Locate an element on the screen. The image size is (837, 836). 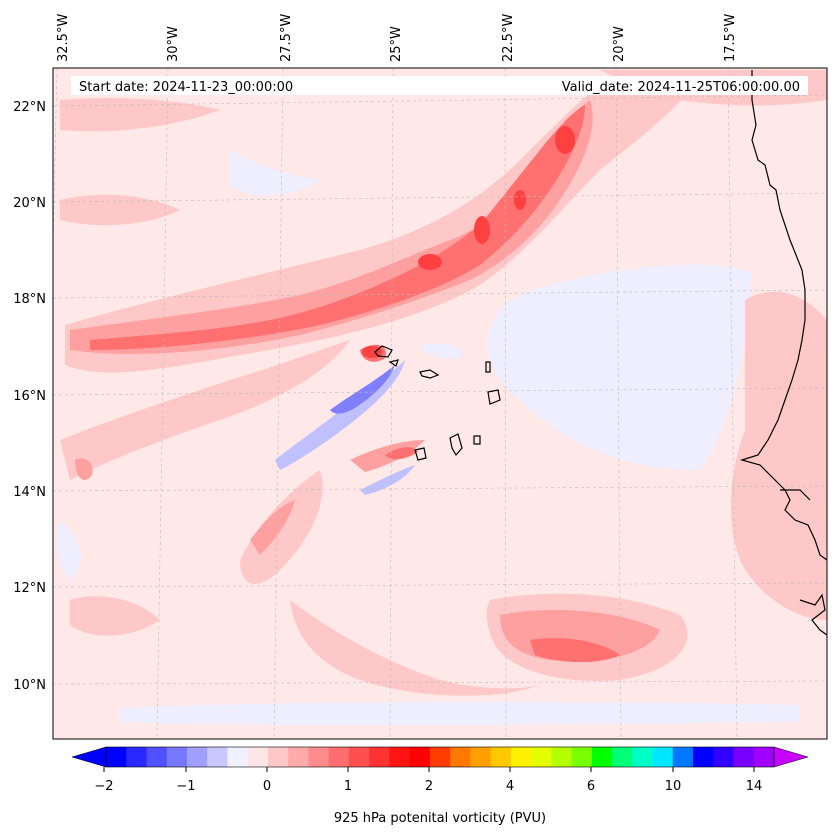
latitude-labels: 22°N 20°N 18°N 16°N 14°N 12°N 10°N is located at coordinates (29, 396).